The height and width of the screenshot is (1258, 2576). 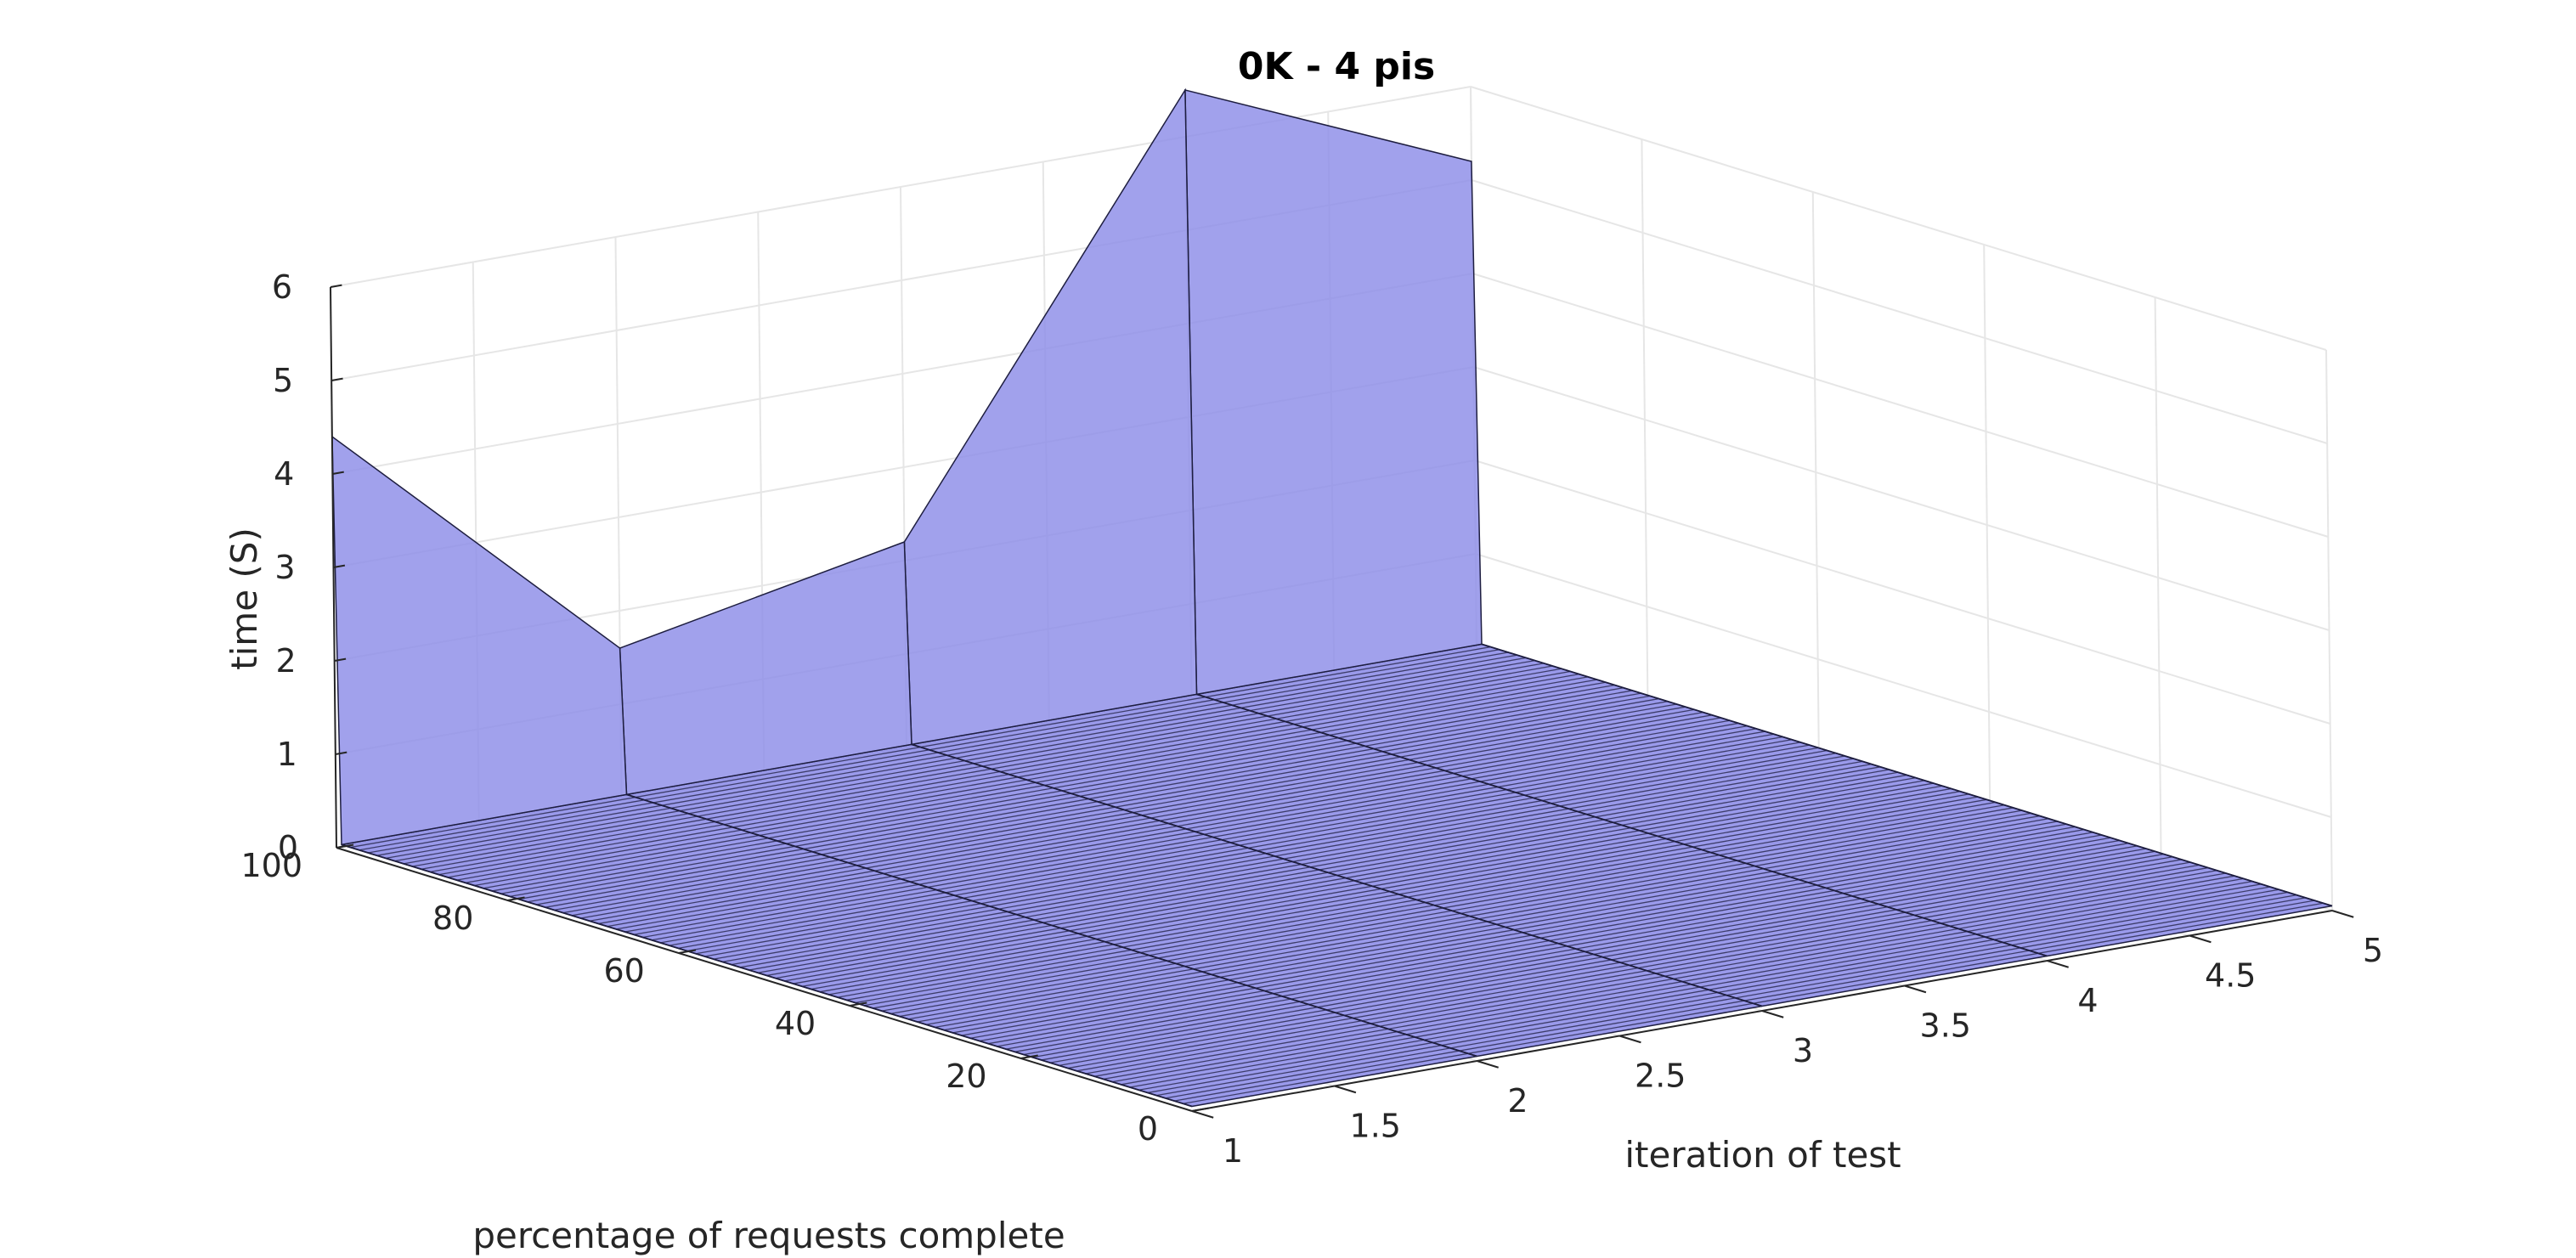 I want to click on z-tick-label: 6, so click(x=282, y=287).